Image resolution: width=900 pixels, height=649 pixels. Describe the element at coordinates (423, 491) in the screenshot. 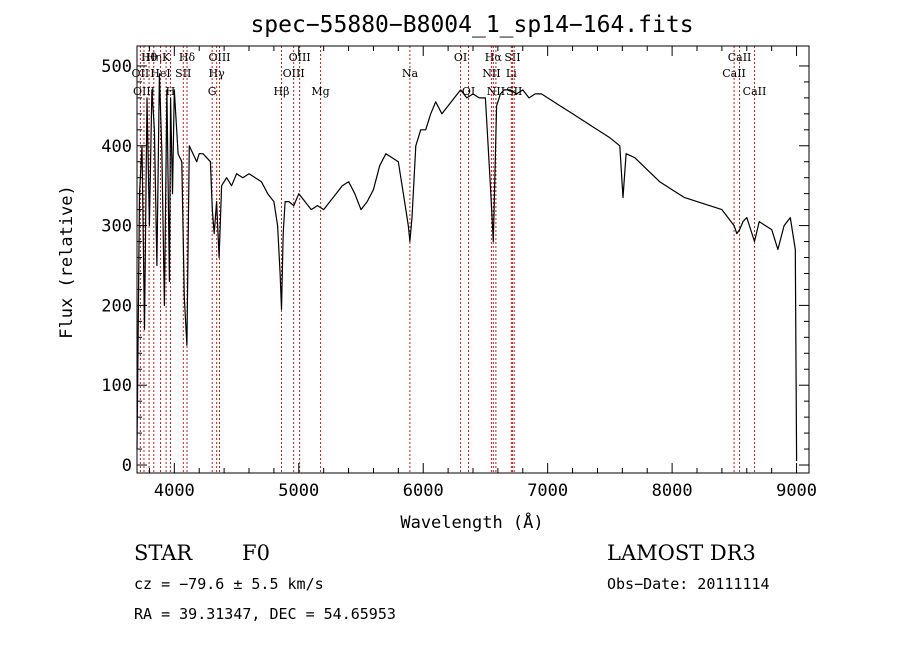

I see `x-tick-label: 6000` at that location.